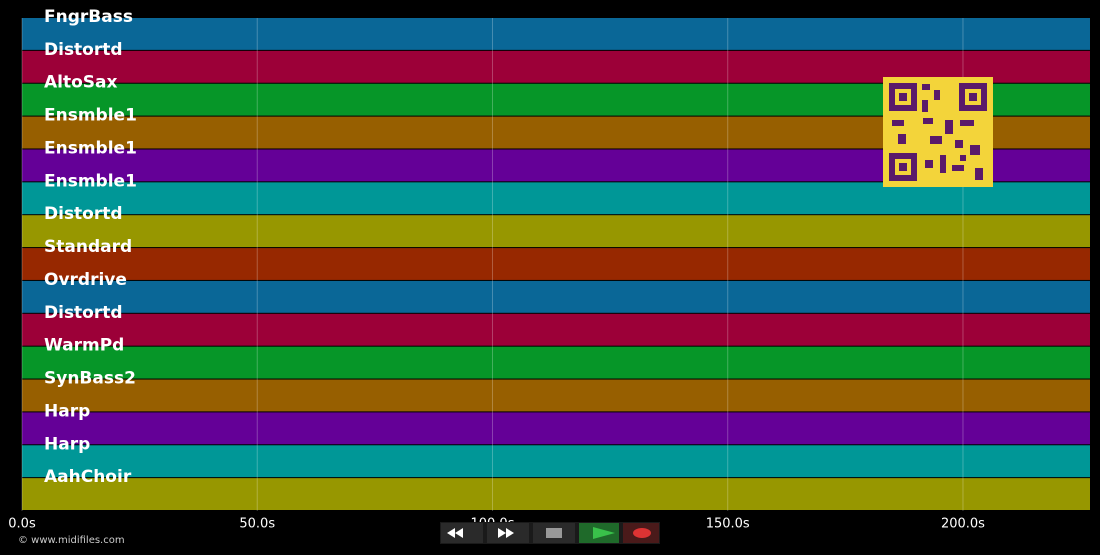  I want to click on track-name: AltoSax, so click(81, 83).